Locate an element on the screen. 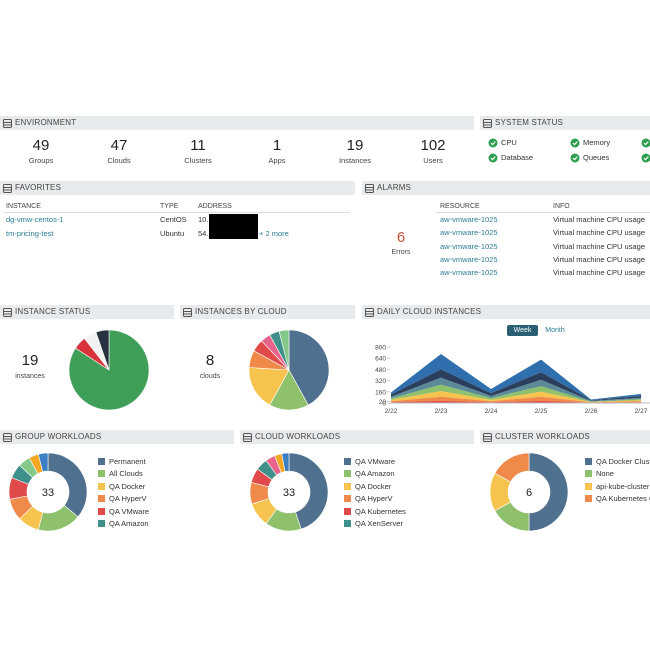 Image resolution: width=650 pixels, height=650 pixels. range-button: Month is located at coordinates (555, 330).